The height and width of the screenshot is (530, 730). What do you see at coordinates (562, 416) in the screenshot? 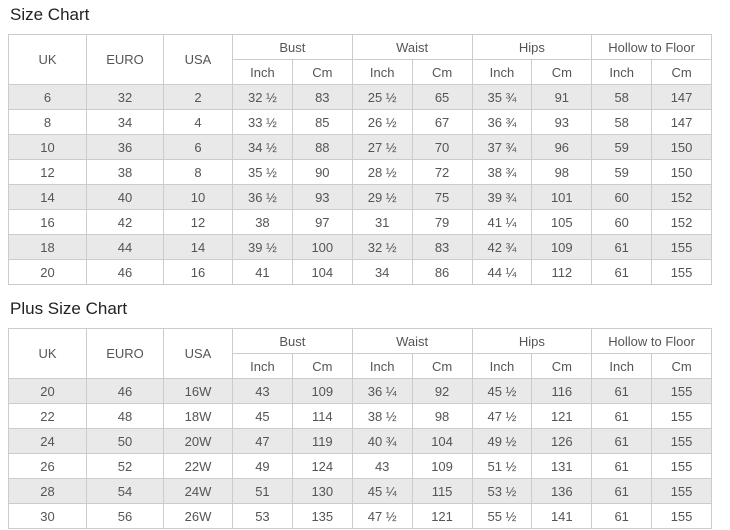
I see `cell: 121` at bounding box center [562, 416].